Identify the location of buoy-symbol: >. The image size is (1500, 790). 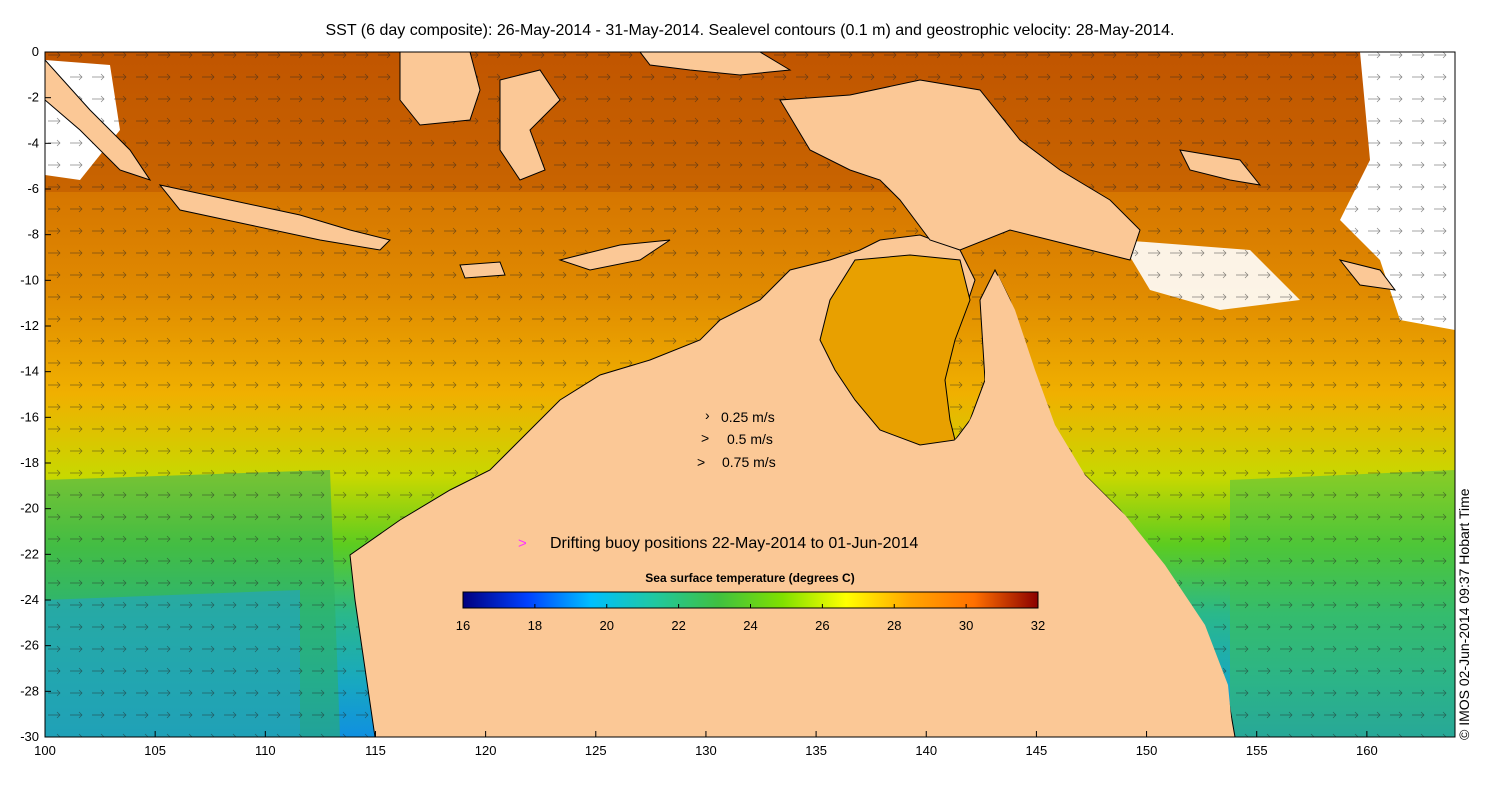
(522, 543).